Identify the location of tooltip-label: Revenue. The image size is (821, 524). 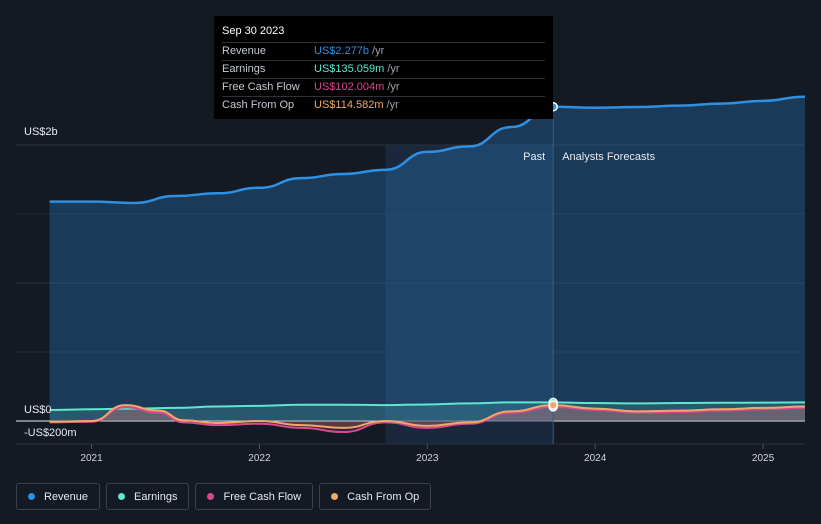
(244, 51).